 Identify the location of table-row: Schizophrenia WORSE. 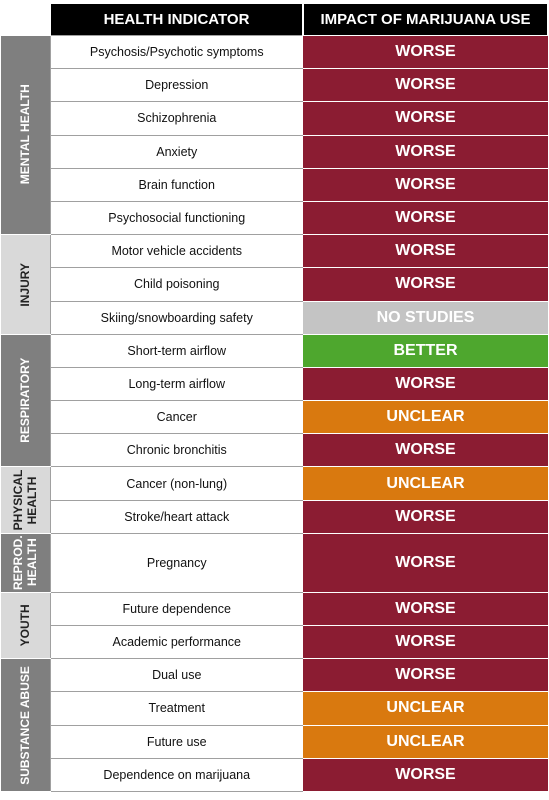
(274, 118).